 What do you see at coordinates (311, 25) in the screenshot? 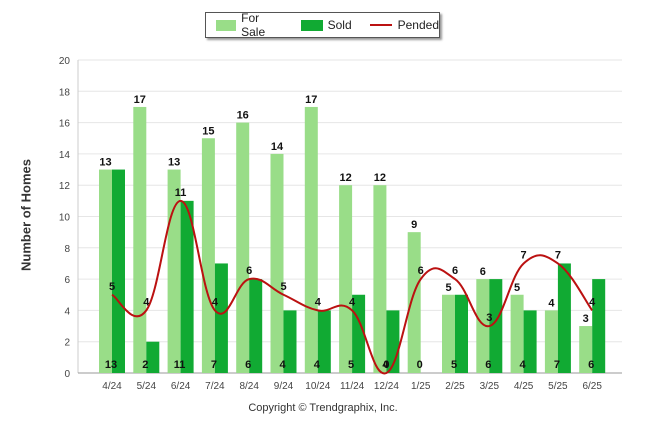
I see `legend-swatch-sold` at bounding box center [311, 25].